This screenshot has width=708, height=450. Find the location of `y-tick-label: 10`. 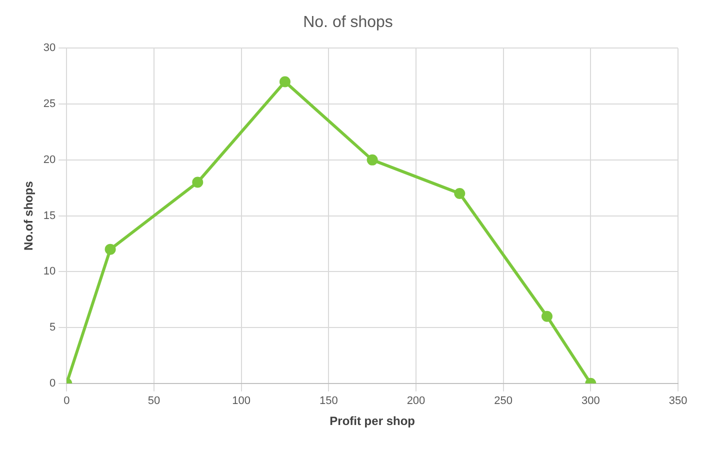

y-tick-label: 10 is located at coordinates (49, 272).